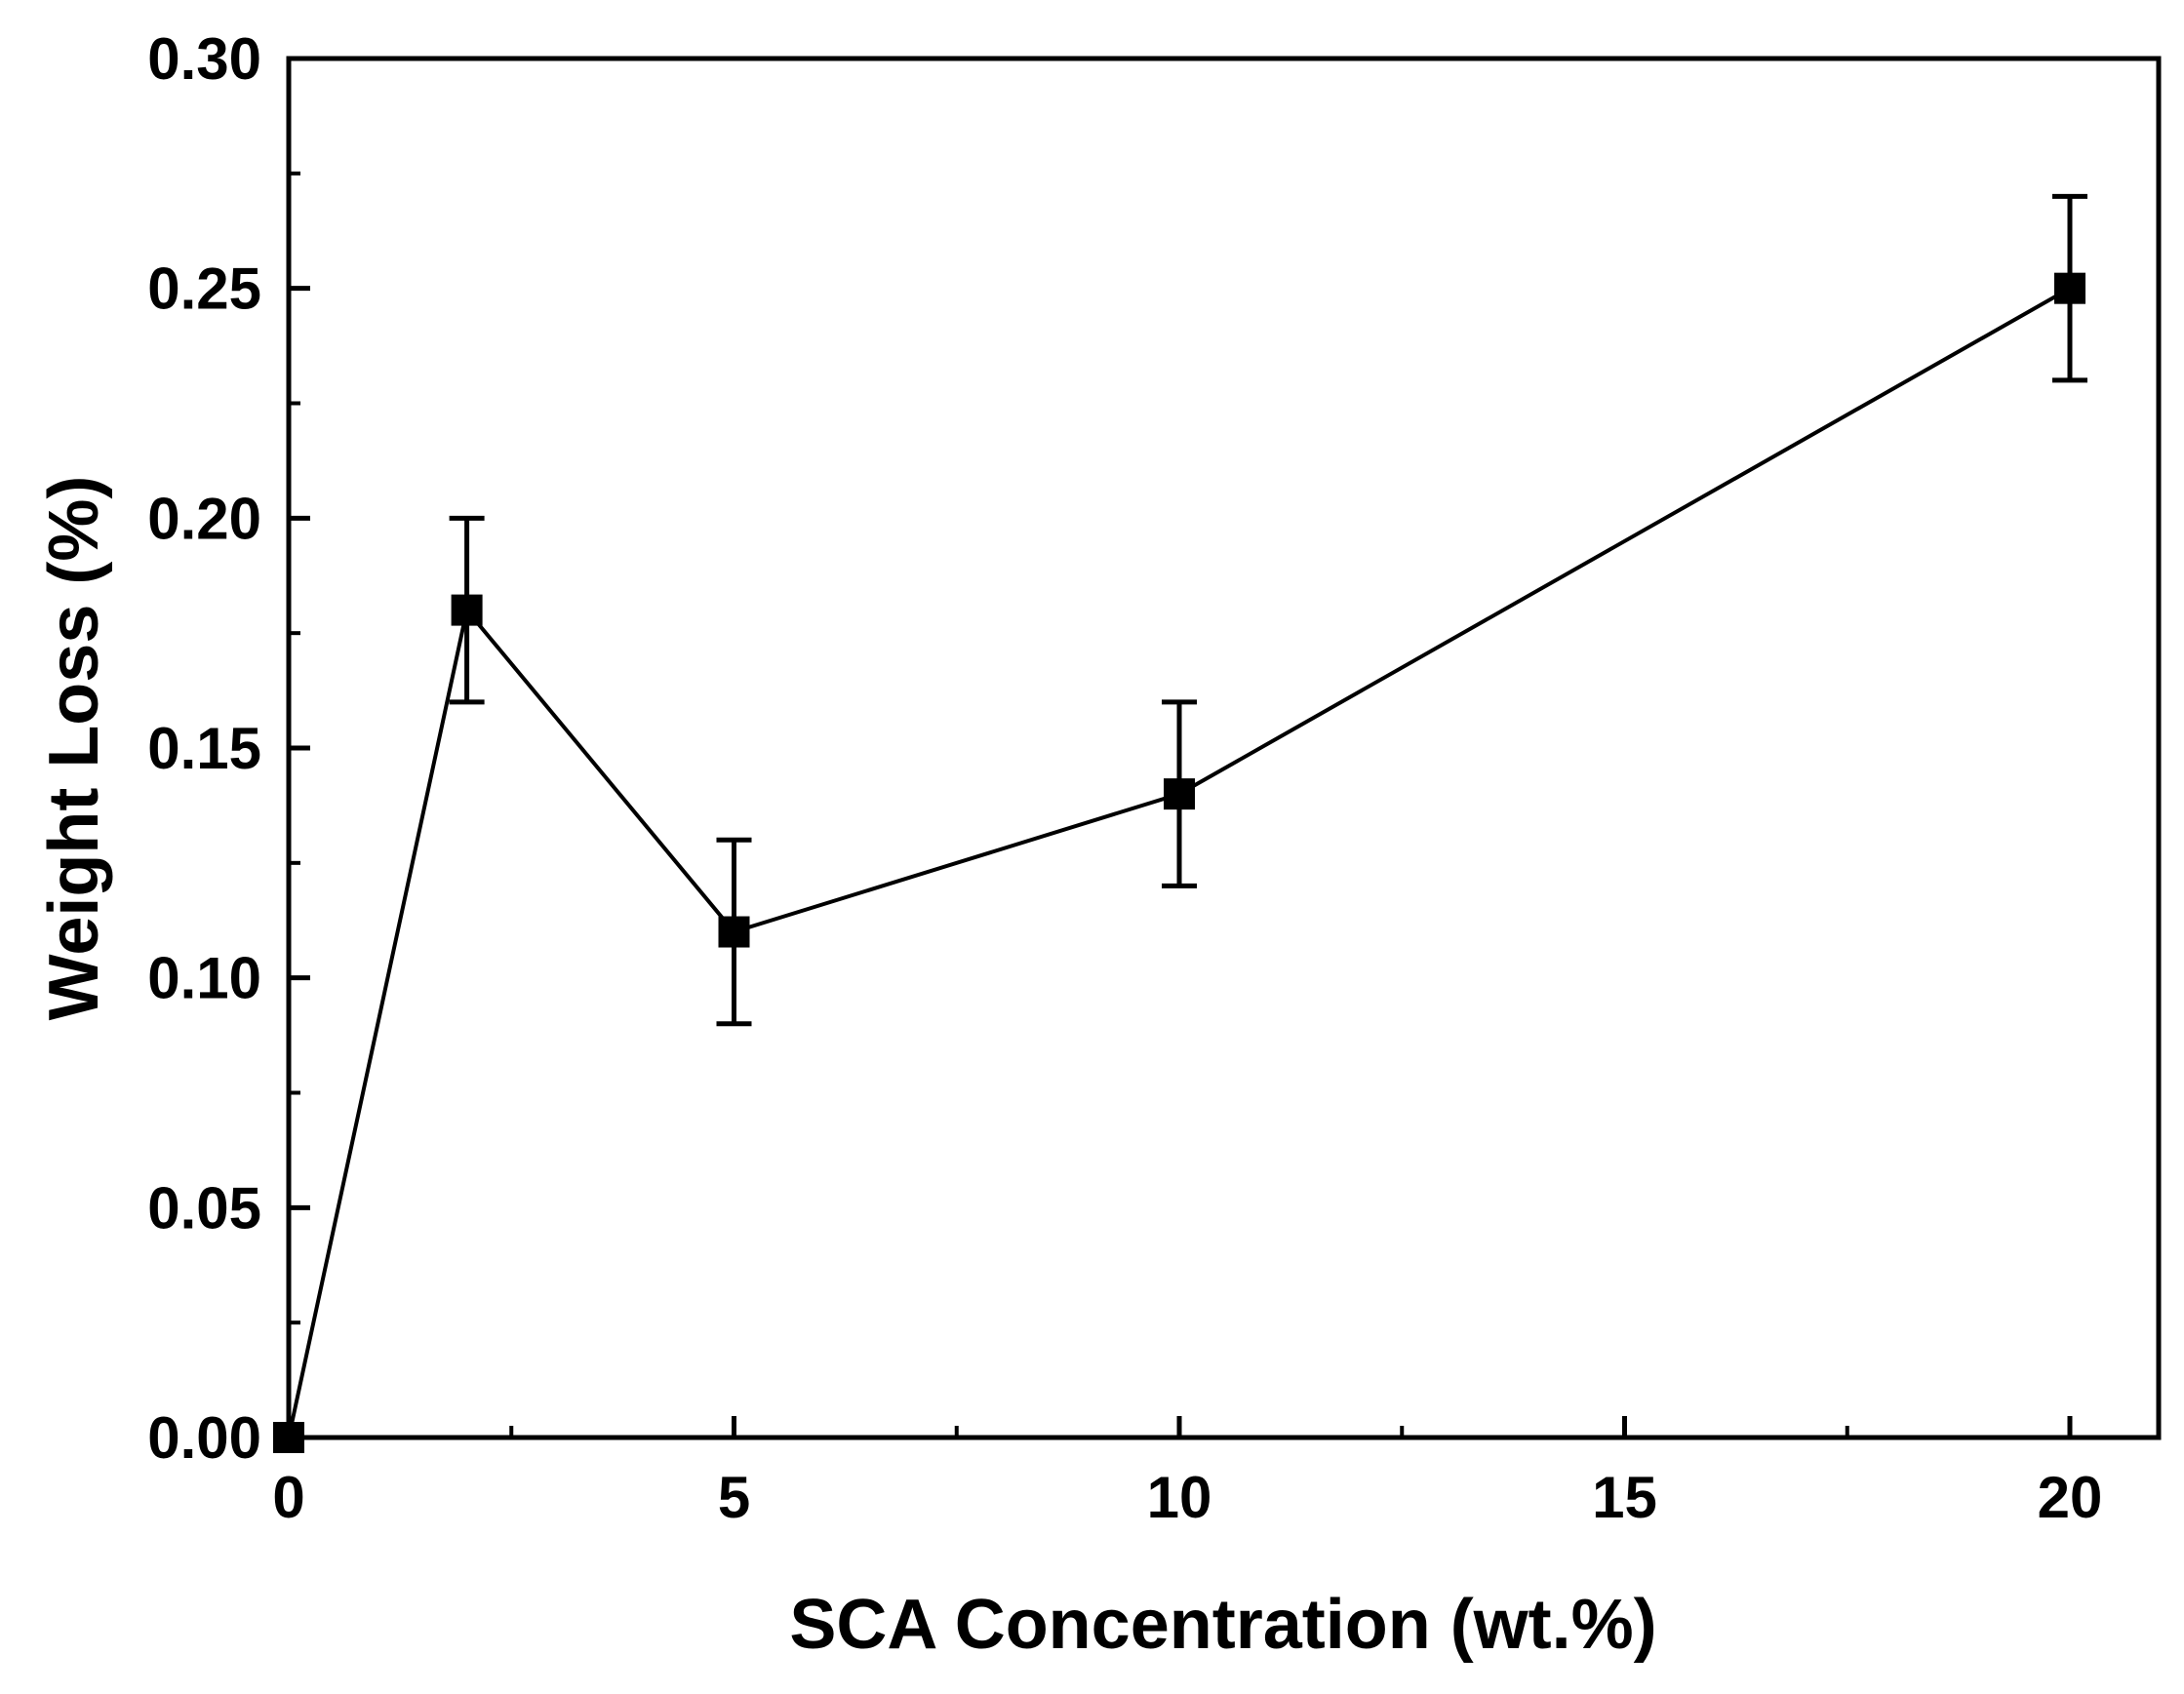  Describe the element at coordinates (204, 1208) in the screenshot. I see `y-tick-label: 0.05` at that location.